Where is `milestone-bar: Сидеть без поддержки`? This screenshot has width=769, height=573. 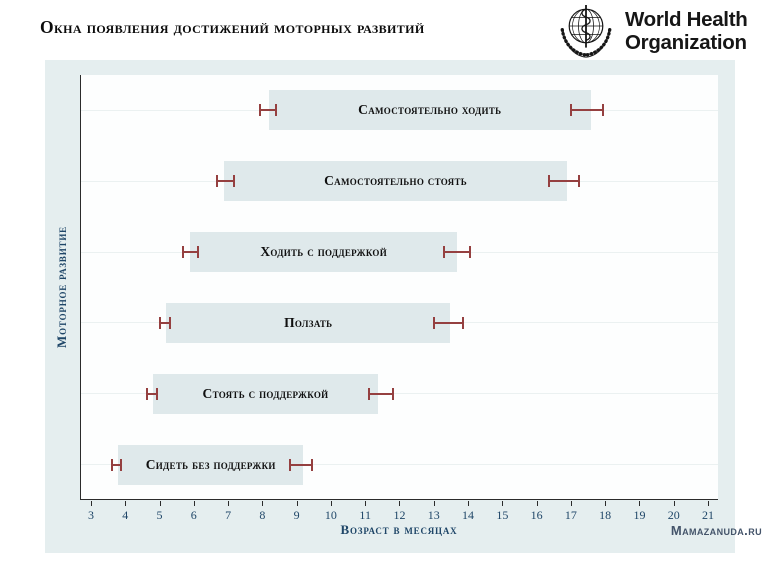
milestone-bar: Сидеть без поддержки is located at coordinates (211, 464).